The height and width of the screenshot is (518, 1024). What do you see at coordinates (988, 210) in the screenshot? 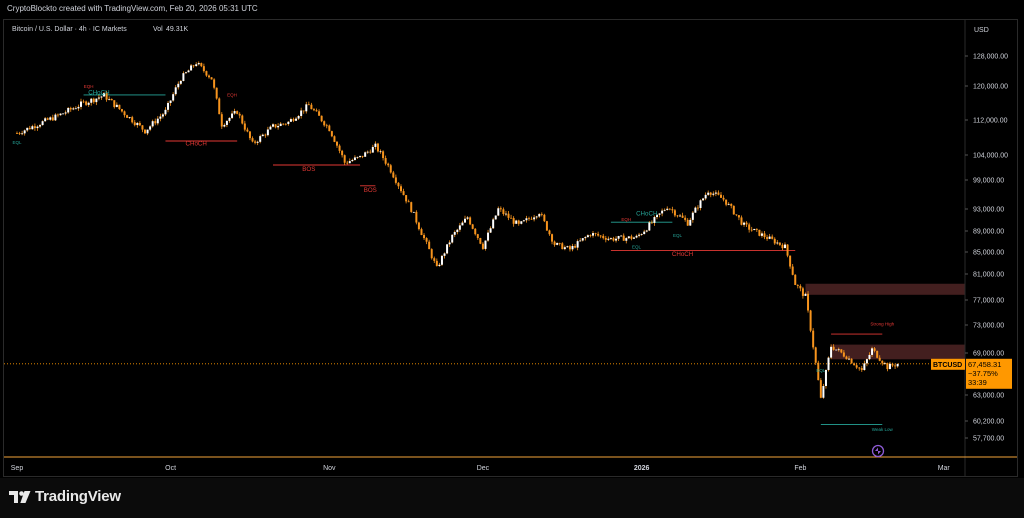
I see `price-axis-tick-label: 93,000.00` at bounding box center [988, 210].